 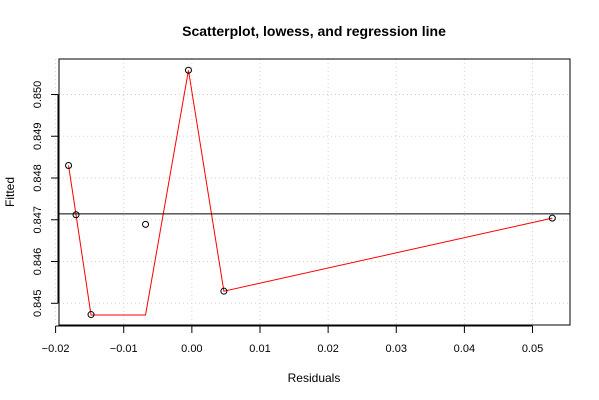 What do you see at coordinates (38, 262) in the screenshot?
I see `y-tick-label: 0.846` at bounding box center [38, 262].